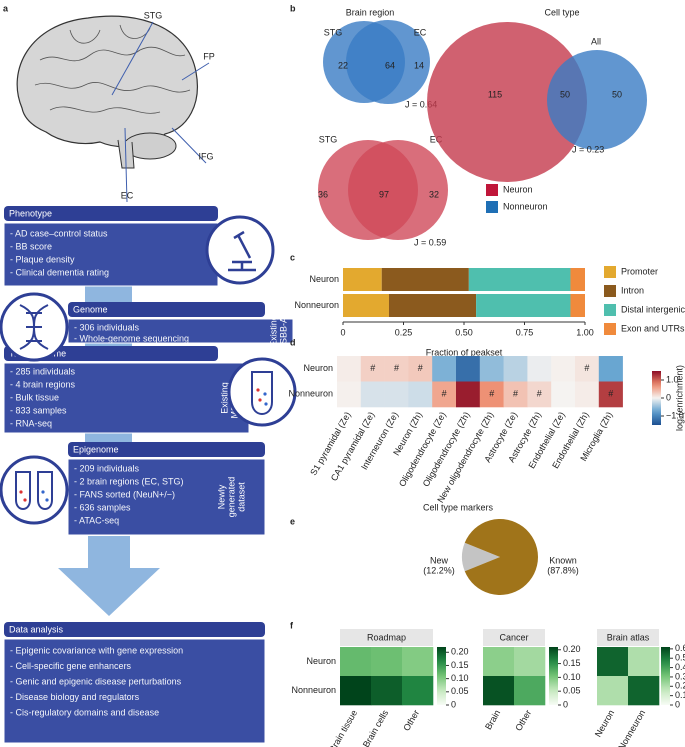  What do you see at coordinates (333, 32) in the screenshot?
I see `venn-set-label: STG` at bounding box center [333, 32].